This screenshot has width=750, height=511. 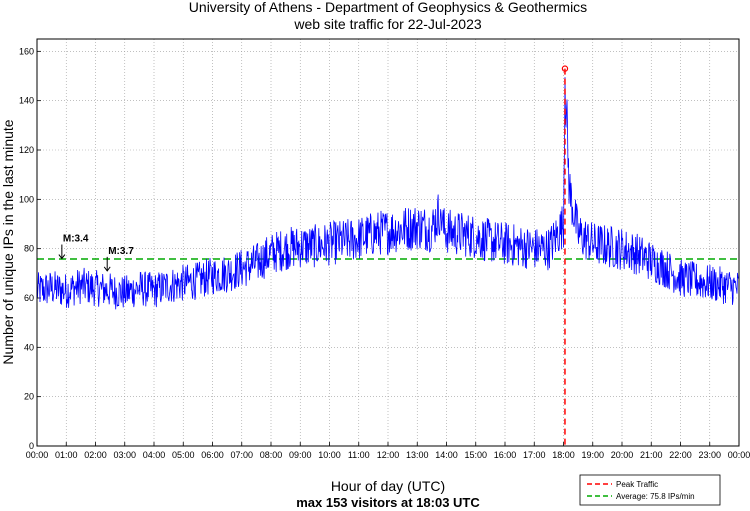 I want to click on x-tick-label: 04:00, so click(x=154, y=455).